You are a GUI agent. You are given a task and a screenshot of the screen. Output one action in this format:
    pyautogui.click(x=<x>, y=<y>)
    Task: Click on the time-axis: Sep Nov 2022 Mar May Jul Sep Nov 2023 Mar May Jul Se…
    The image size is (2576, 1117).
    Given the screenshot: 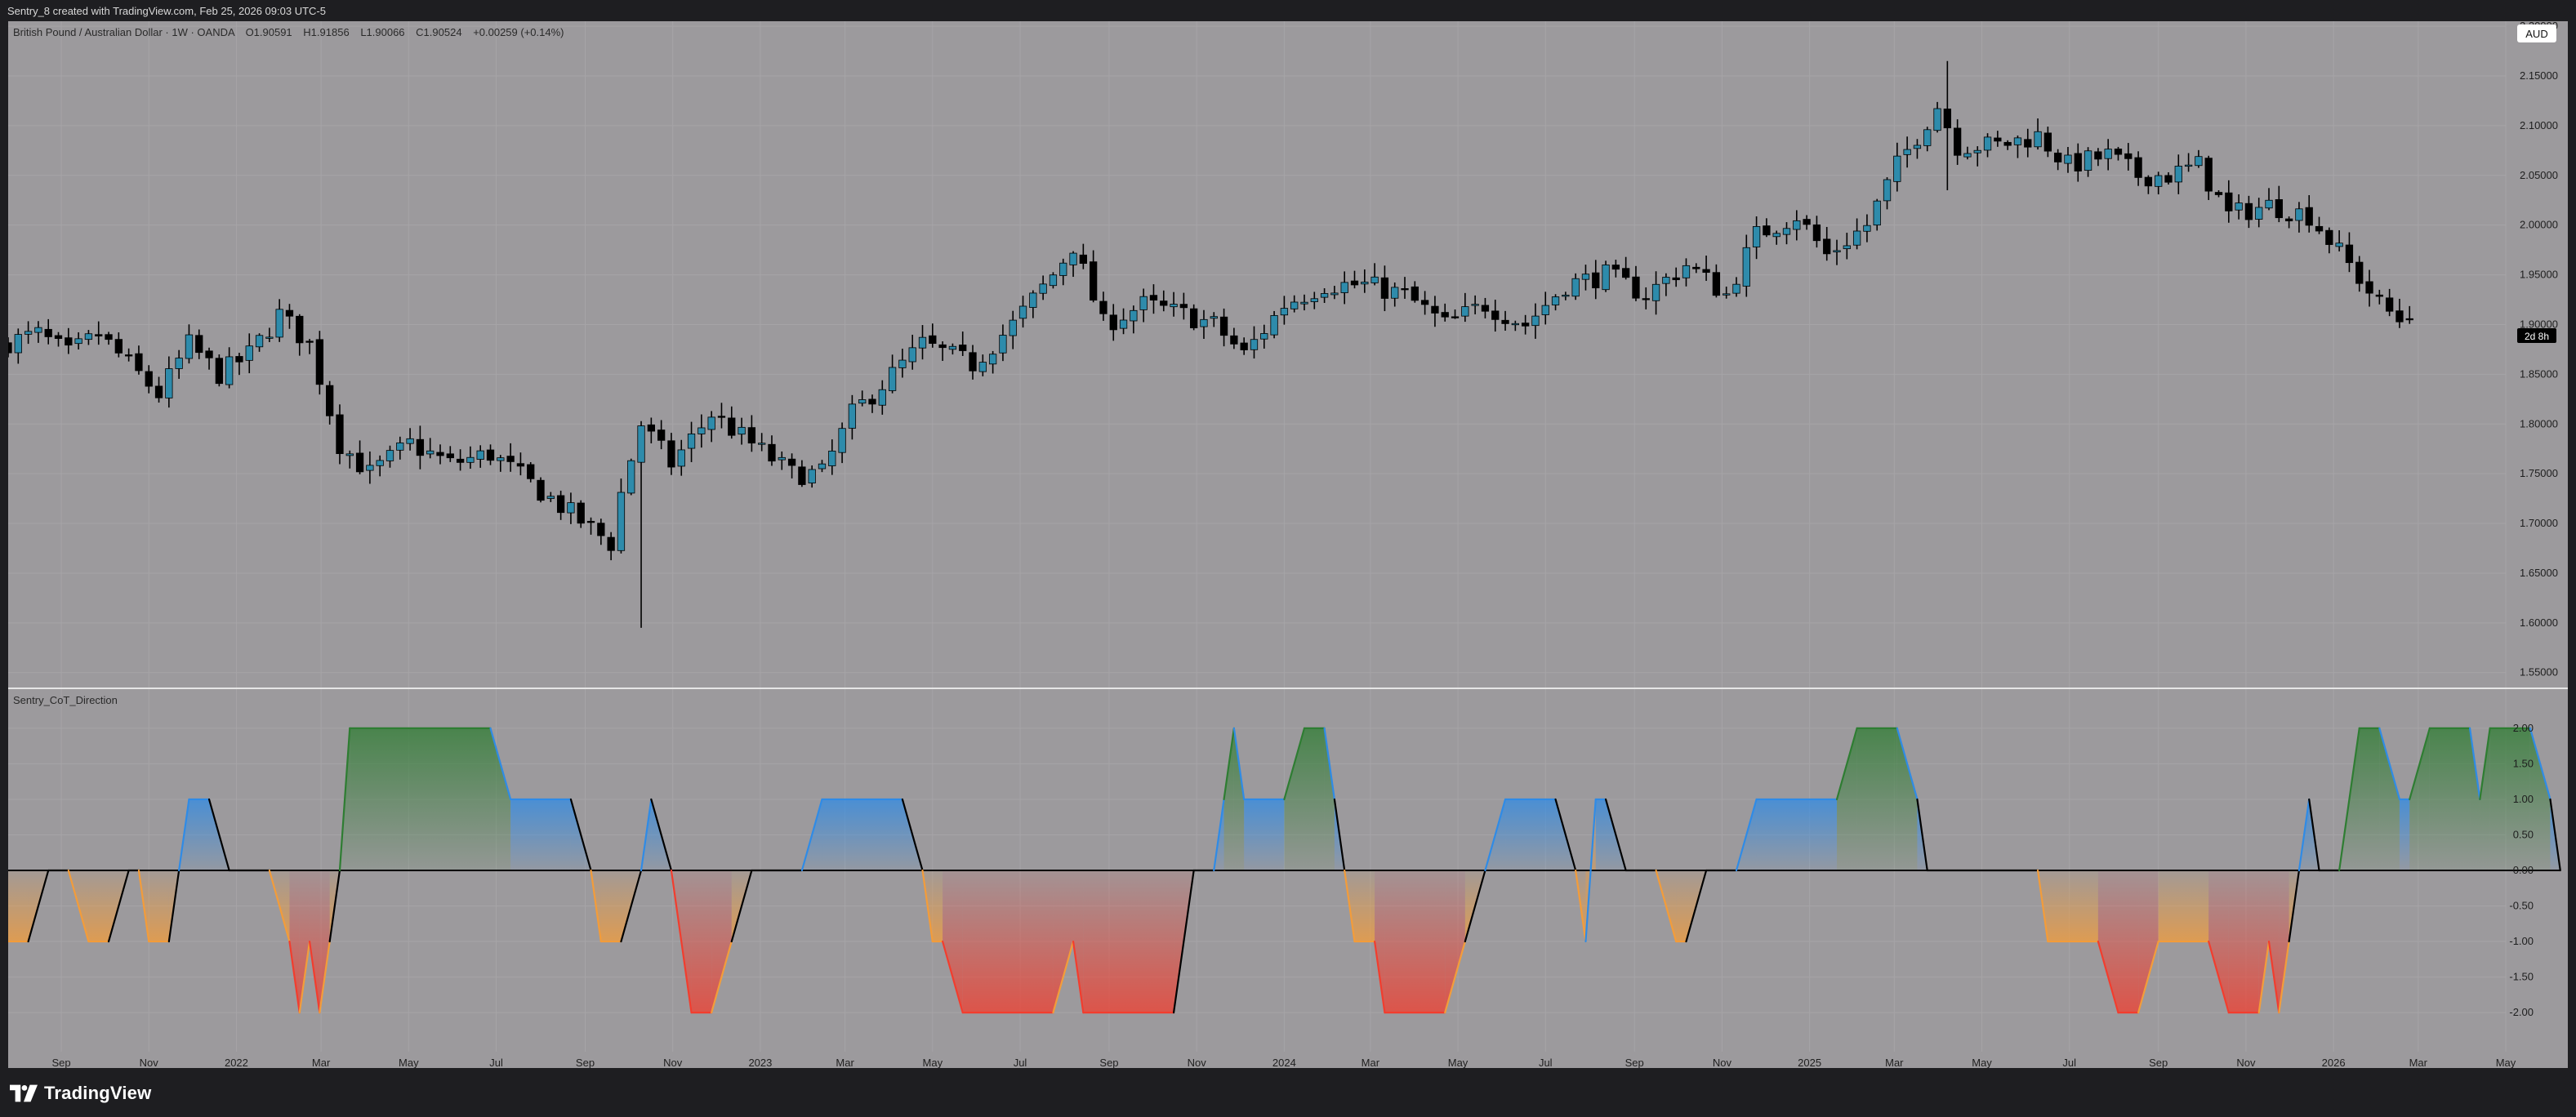 What is the action you would take?
    pyautogui.click(x=1283, y=1062)
    